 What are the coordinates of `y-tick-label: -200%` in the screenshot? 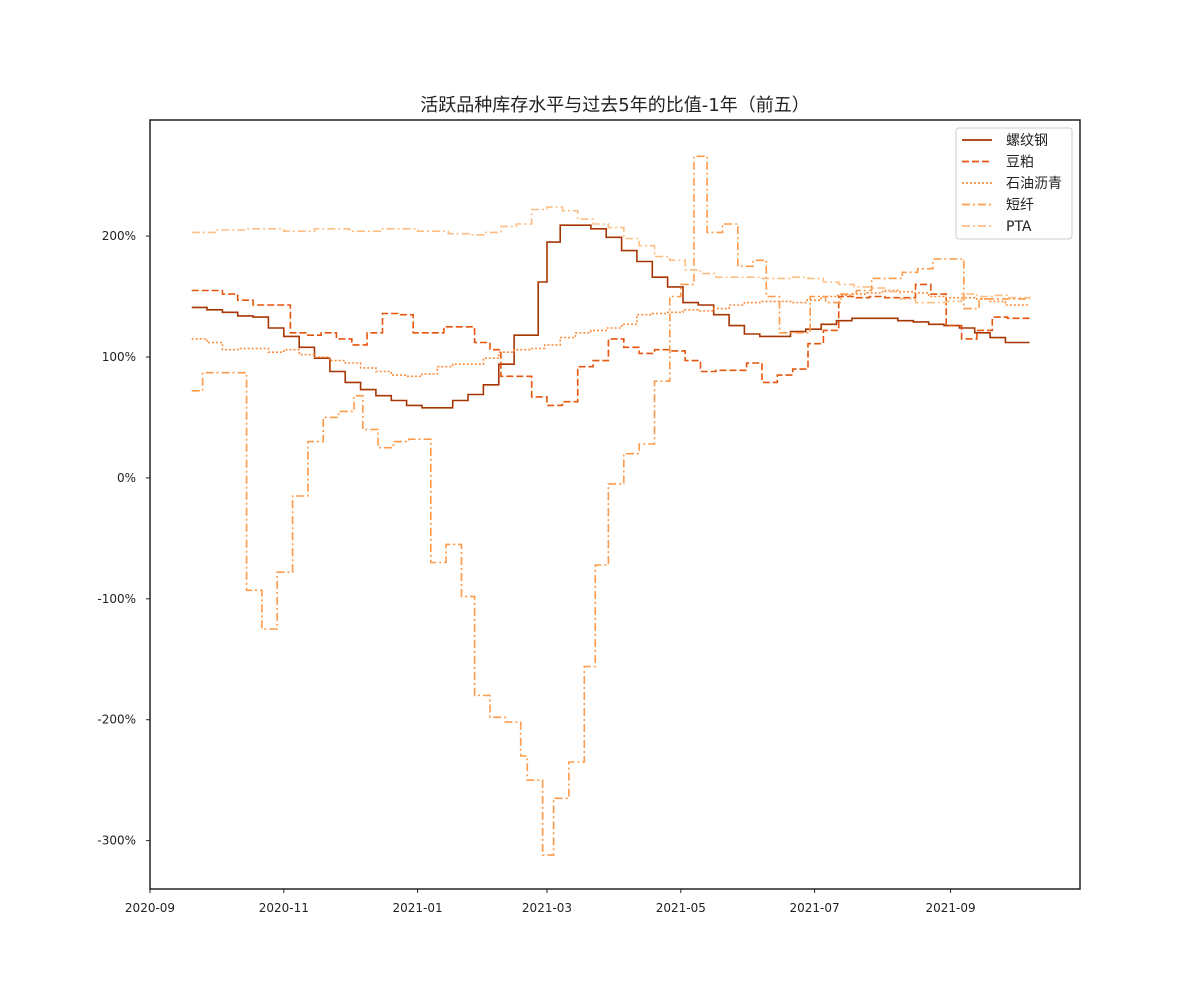 It's located at (116, 720).